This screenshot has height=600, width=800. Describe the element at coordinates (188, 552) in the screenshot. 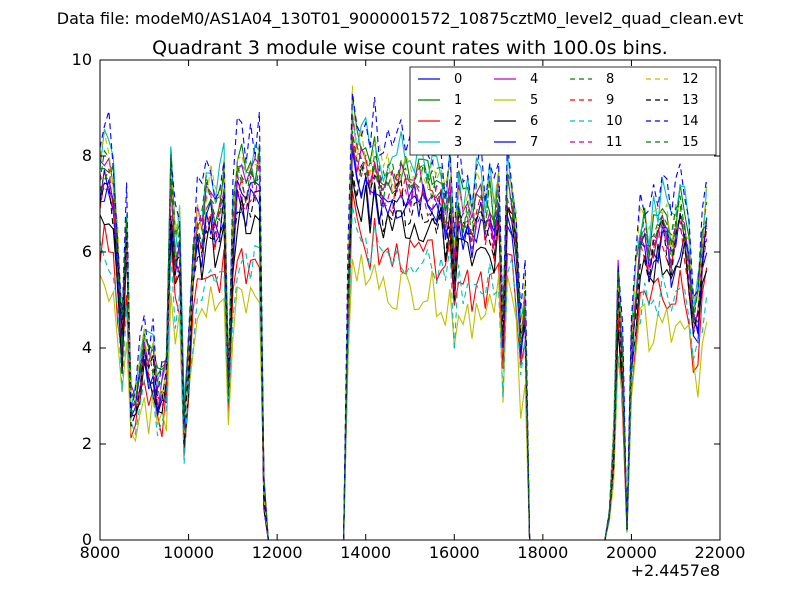

I see `x-tick-label: 10000` at that location.